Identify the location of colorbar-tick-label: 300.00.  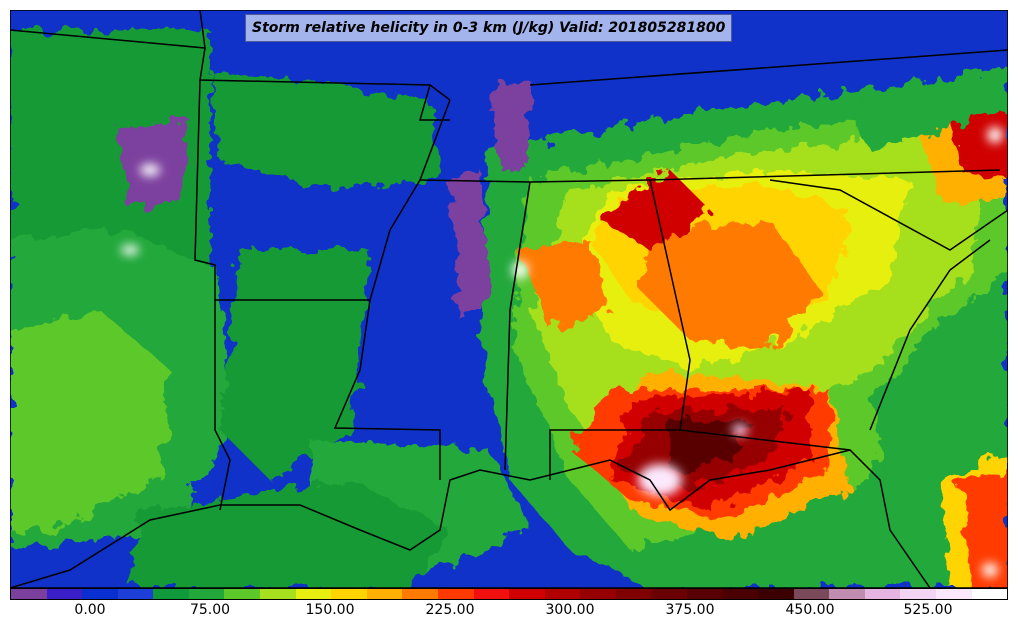
(570, 610).